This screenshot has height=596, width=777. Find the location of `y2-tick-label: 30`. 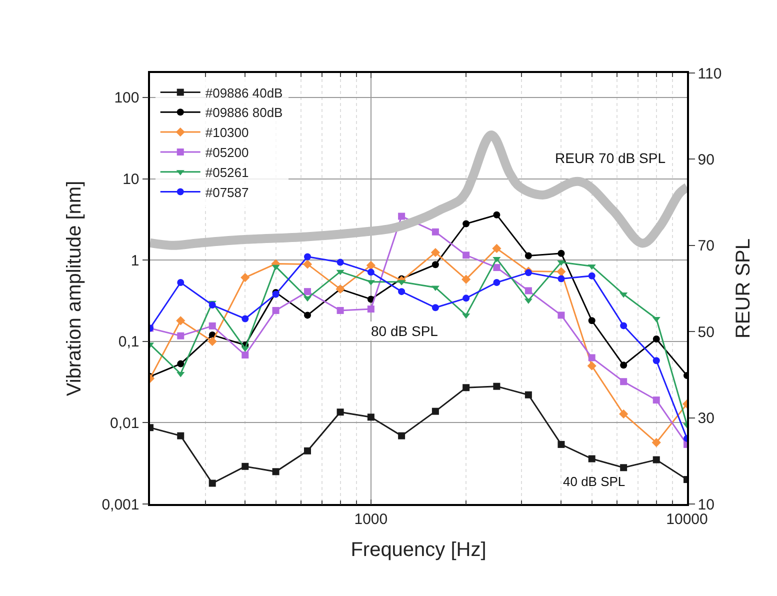

y2-tick-label: 30 is located at coordinates (706, 419).